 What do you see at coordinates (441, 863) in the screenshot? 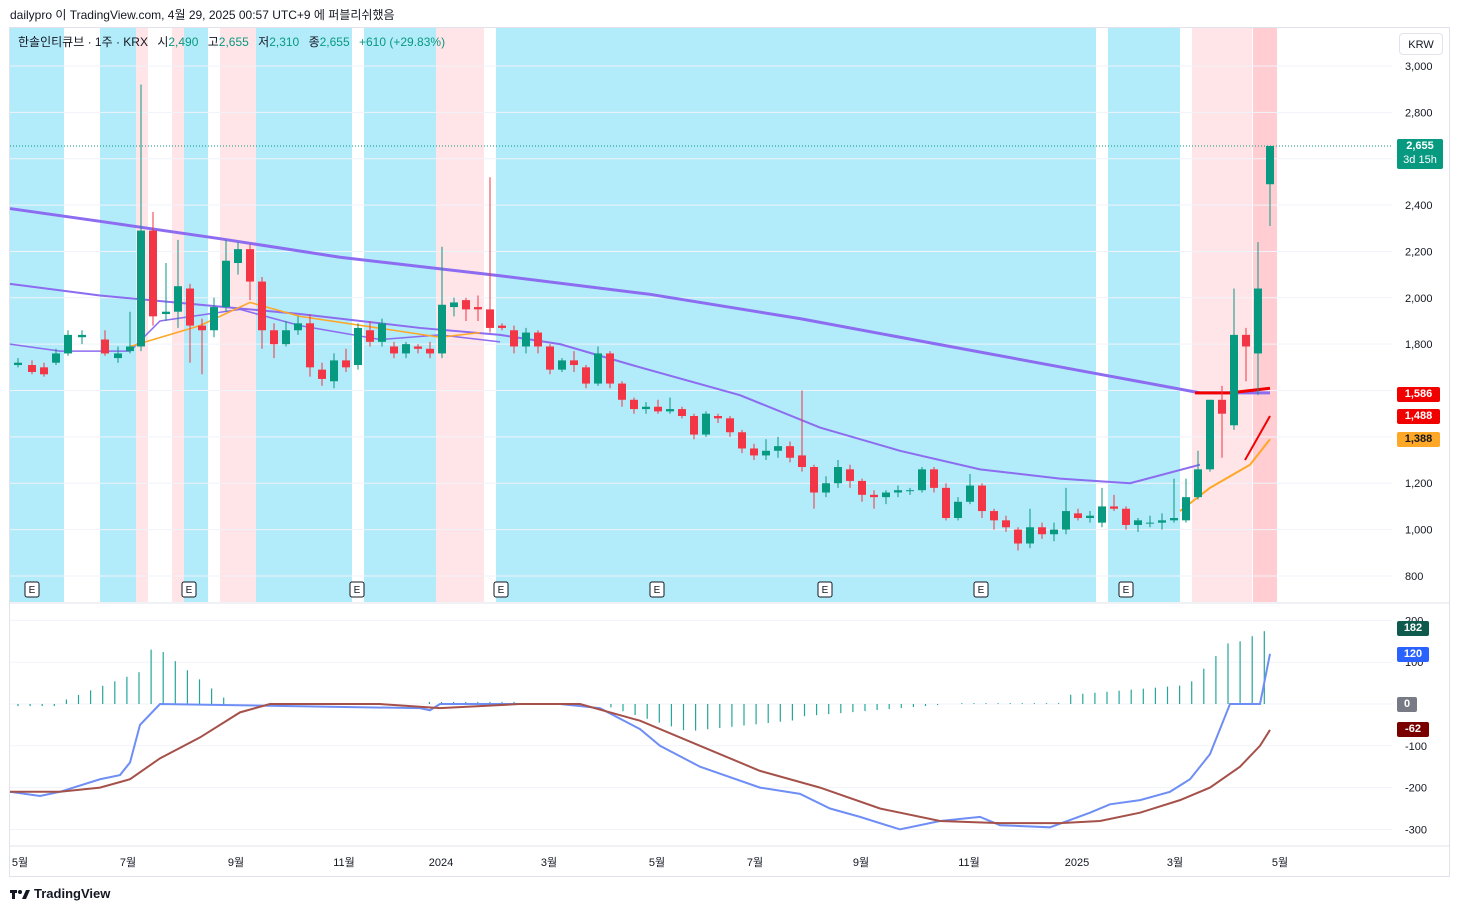
I see `time-axis-label: 2024` at bounding box center [441, 863].